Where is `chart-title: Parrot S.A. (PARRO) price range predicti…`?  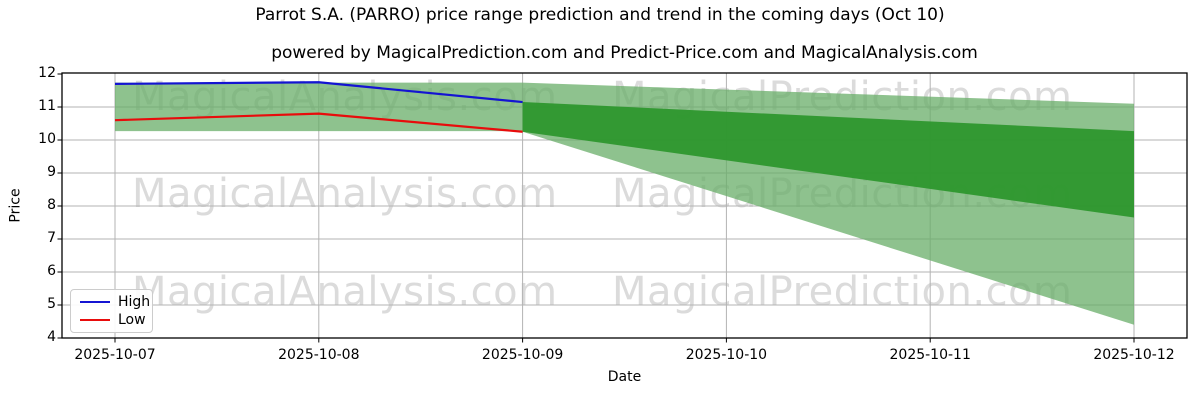
chart-title: Parrot S.A. (PARRO) price range predicti… is located at coordinates (600, 15).